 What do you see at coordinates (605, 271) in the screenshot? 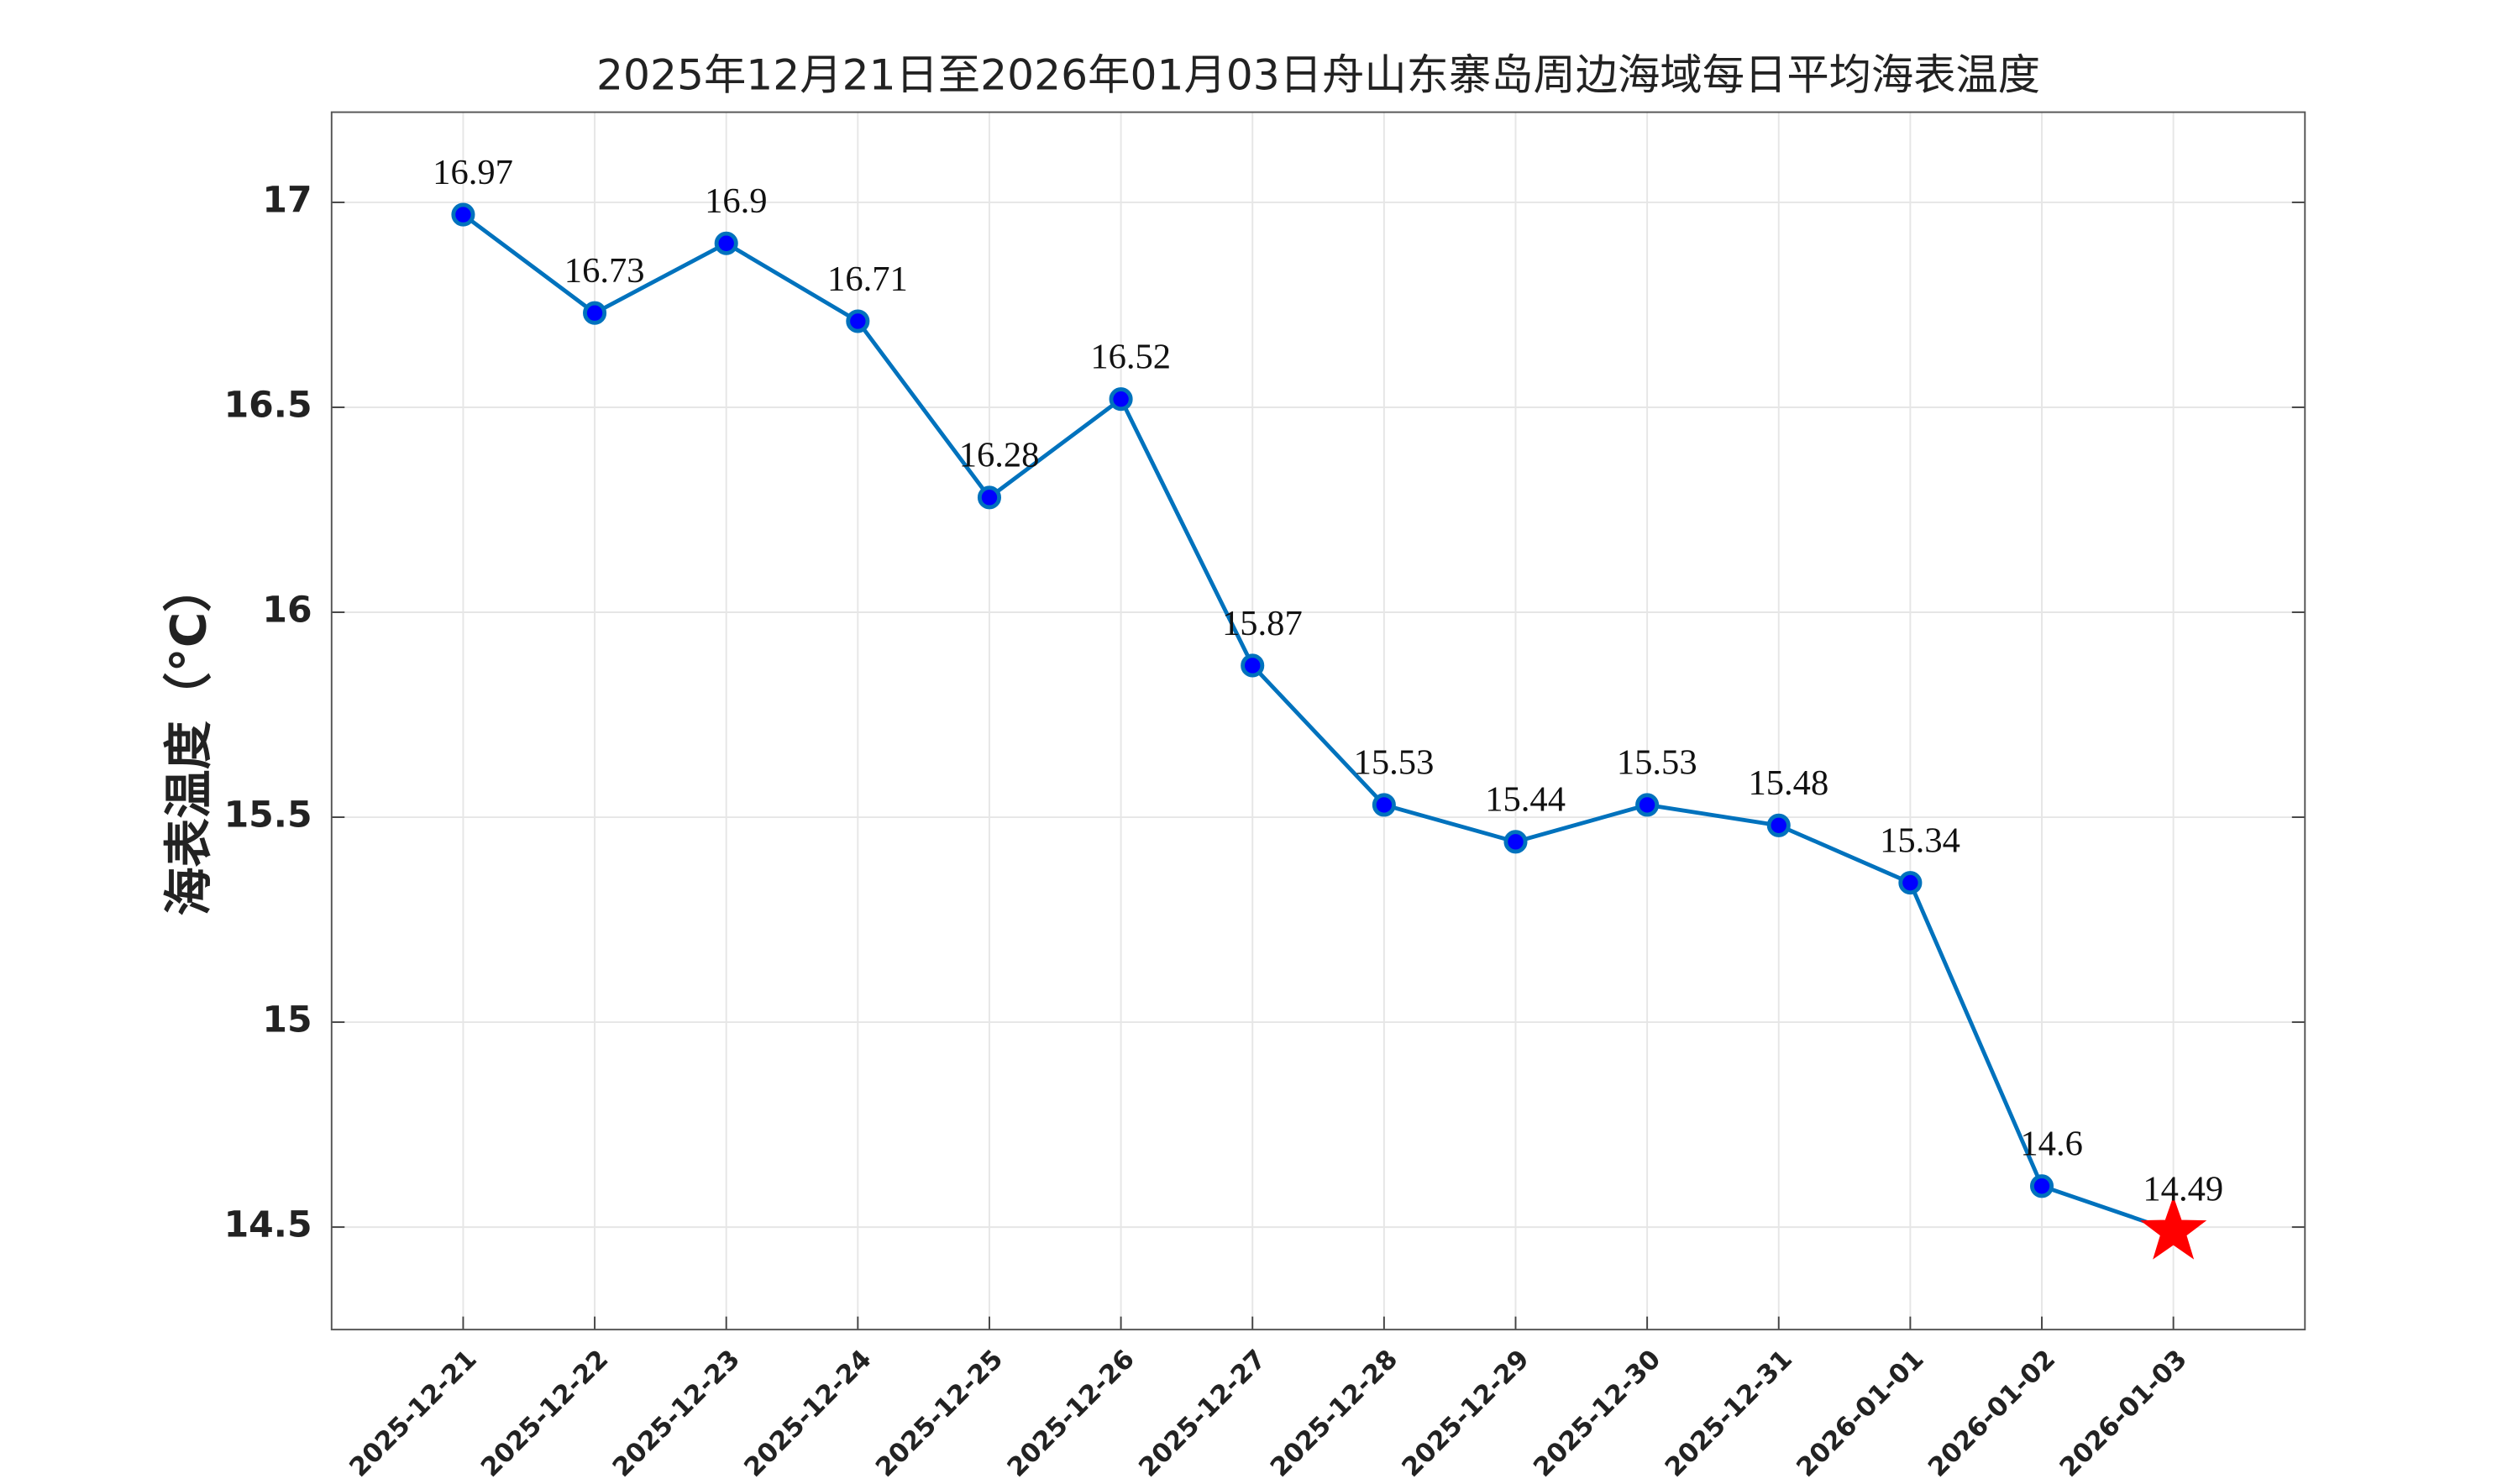
I see `value-label: 16.73` at bounding box center [605, 271].